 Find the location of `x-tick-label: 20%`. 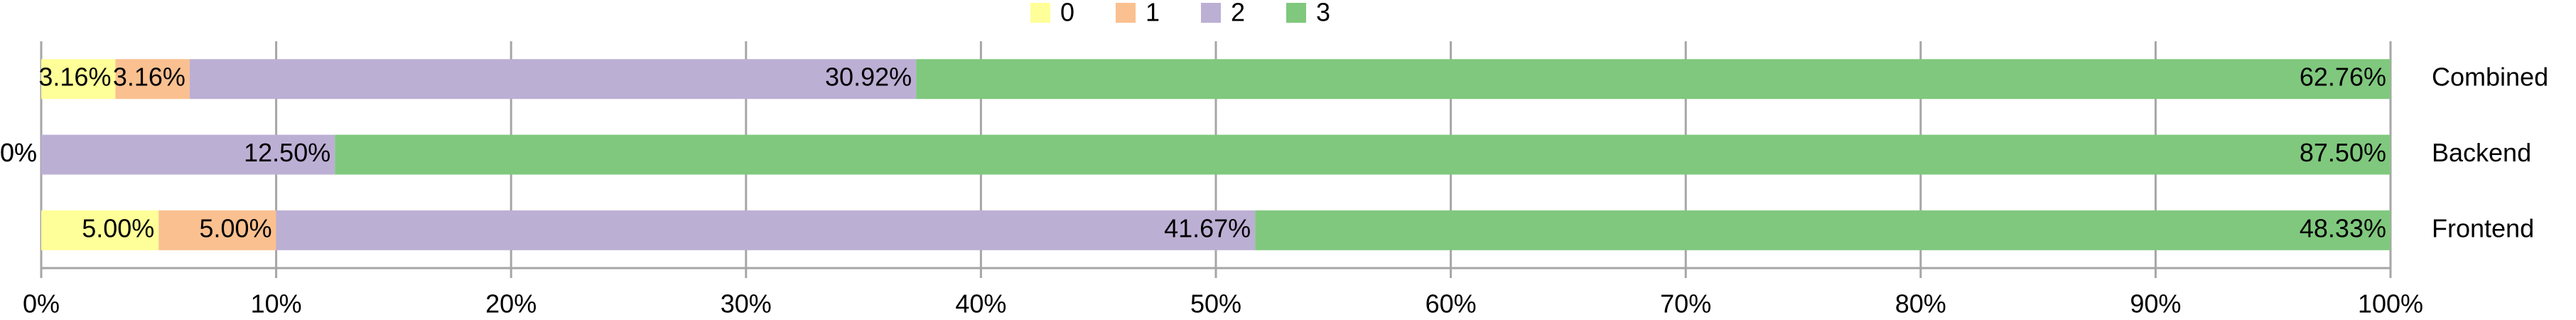

x-tick-label: 20% is located at coordinates (511, 304).